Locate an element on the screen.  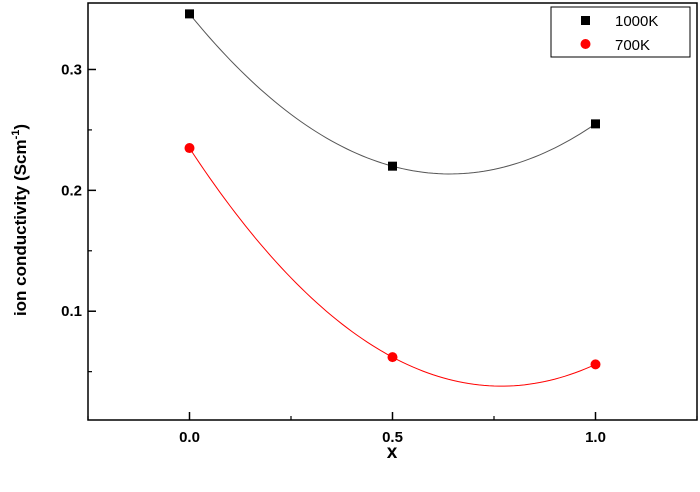
x-tick-label: 1.0 is located at coordinates (595, 437).